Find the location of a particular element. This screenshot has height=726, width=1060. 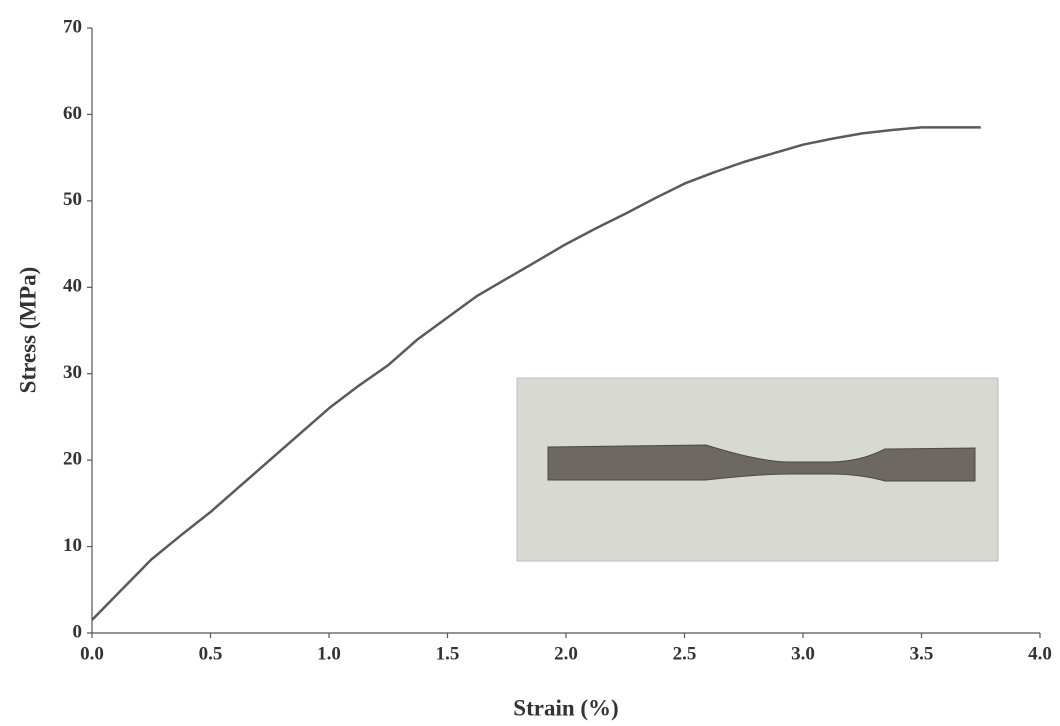

y-tick-label: 0 is located at coordinates (78, 631).